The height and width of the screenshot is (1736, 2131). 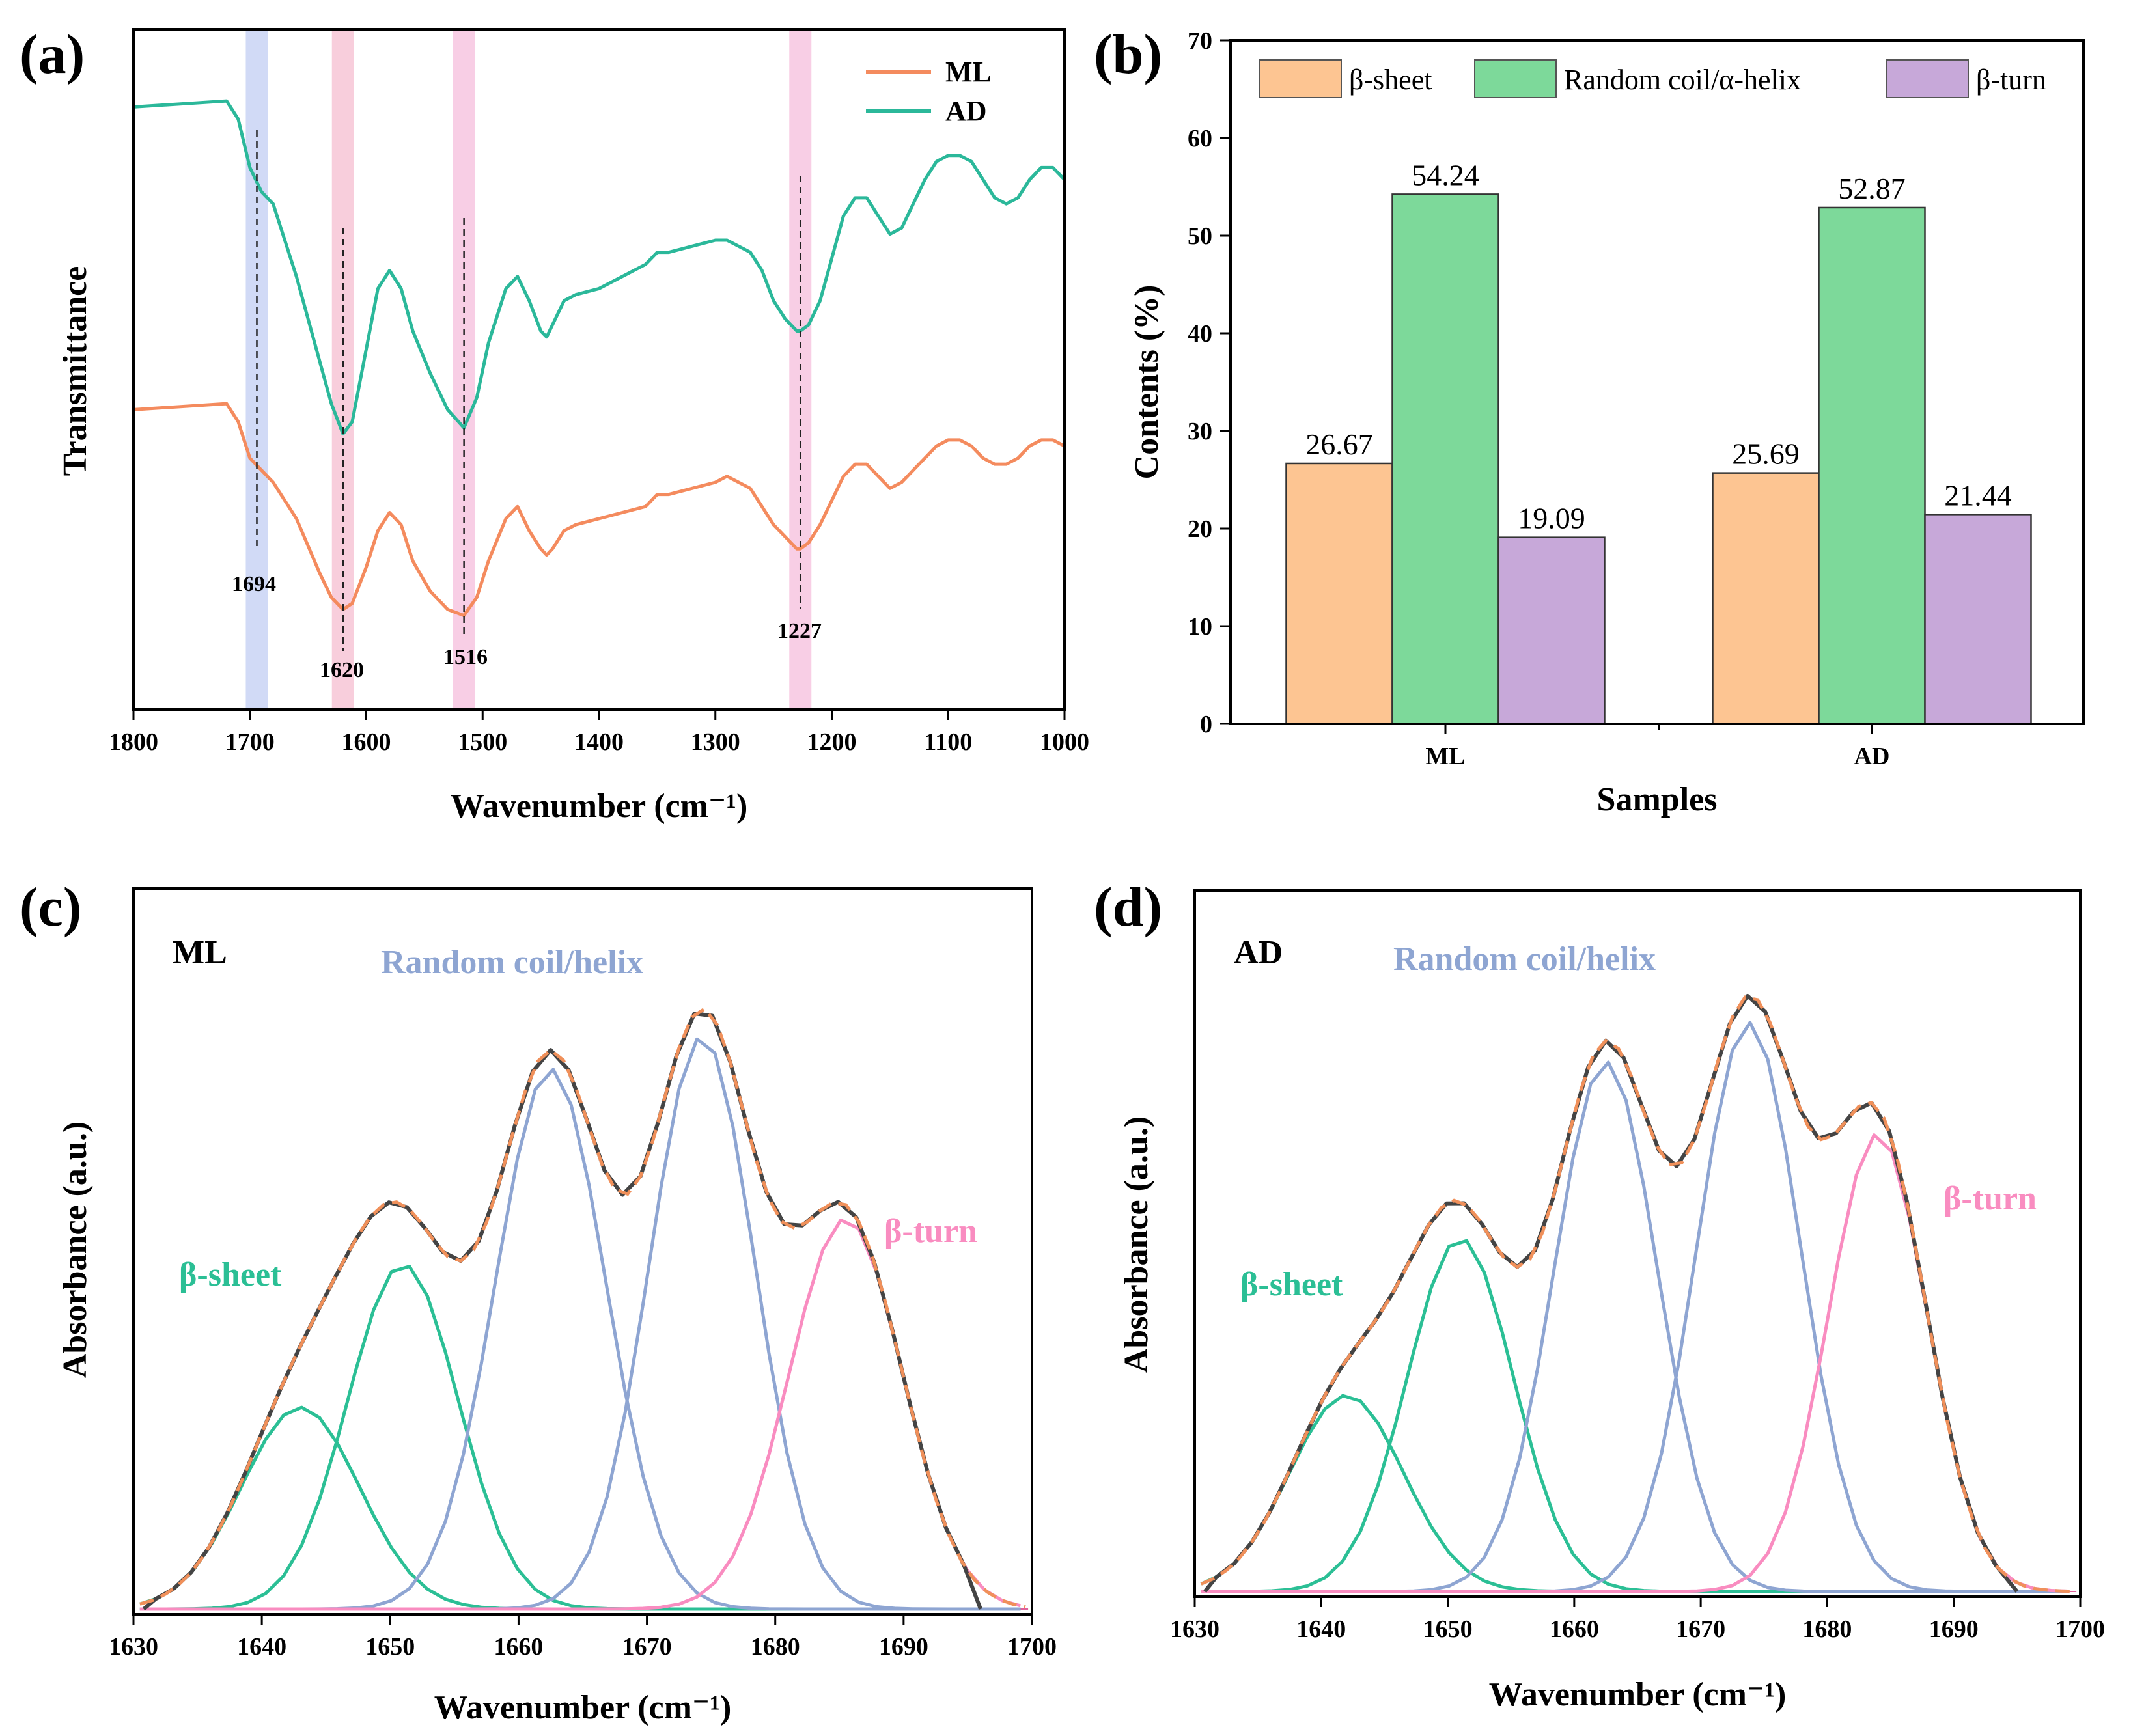 I want to click on sample-label: ML, so click(x=200, y=953).